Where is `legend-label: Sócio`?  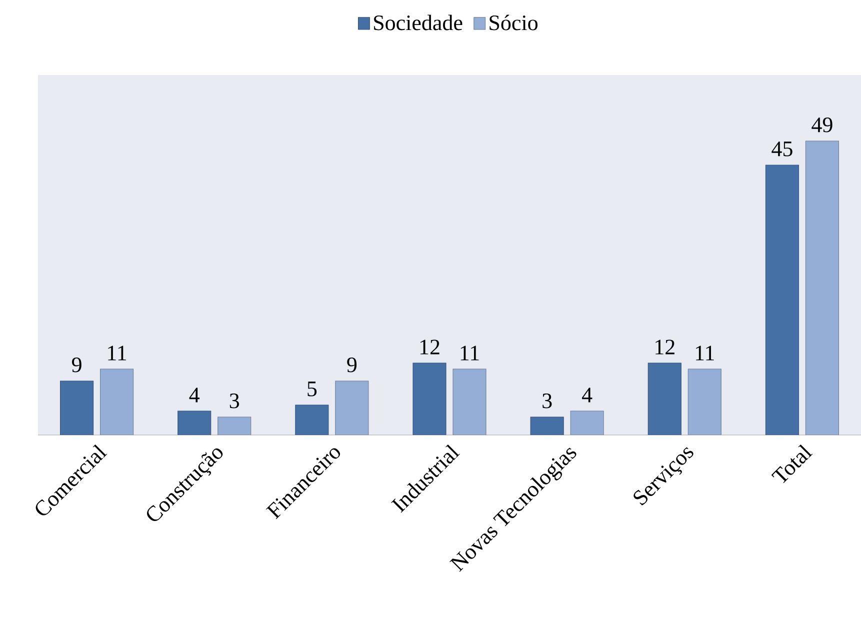
legend-label: Sócio is located at coordinates (514, 22).